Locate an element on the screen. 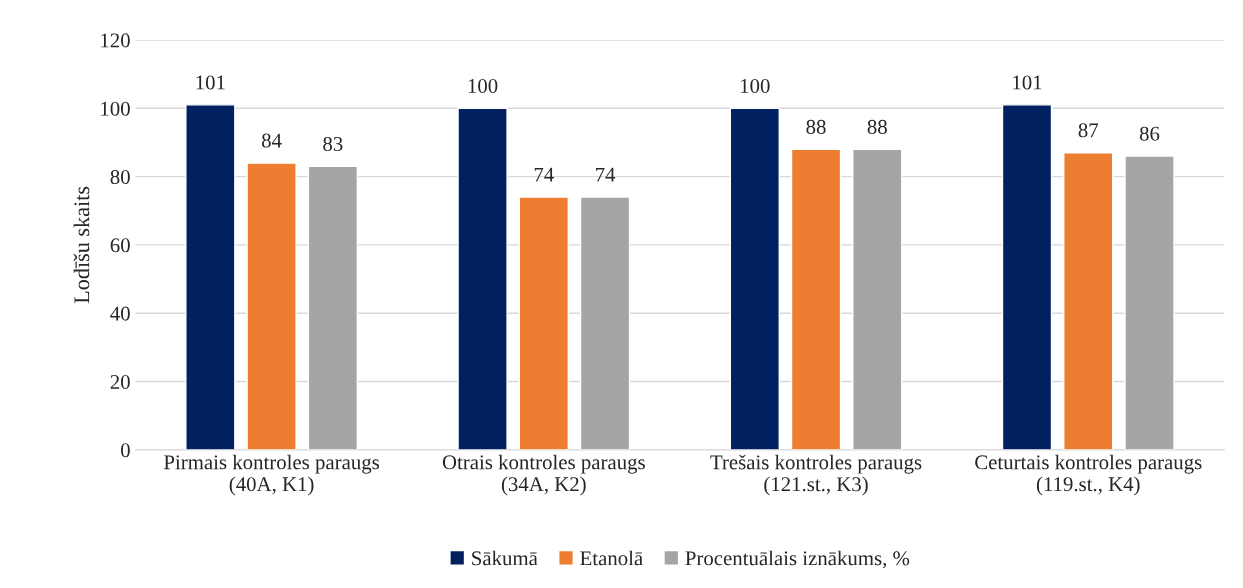  x-tick-label: Pirmais kontroles paraugs (40A, K1) is located at coordinates (271, 475).